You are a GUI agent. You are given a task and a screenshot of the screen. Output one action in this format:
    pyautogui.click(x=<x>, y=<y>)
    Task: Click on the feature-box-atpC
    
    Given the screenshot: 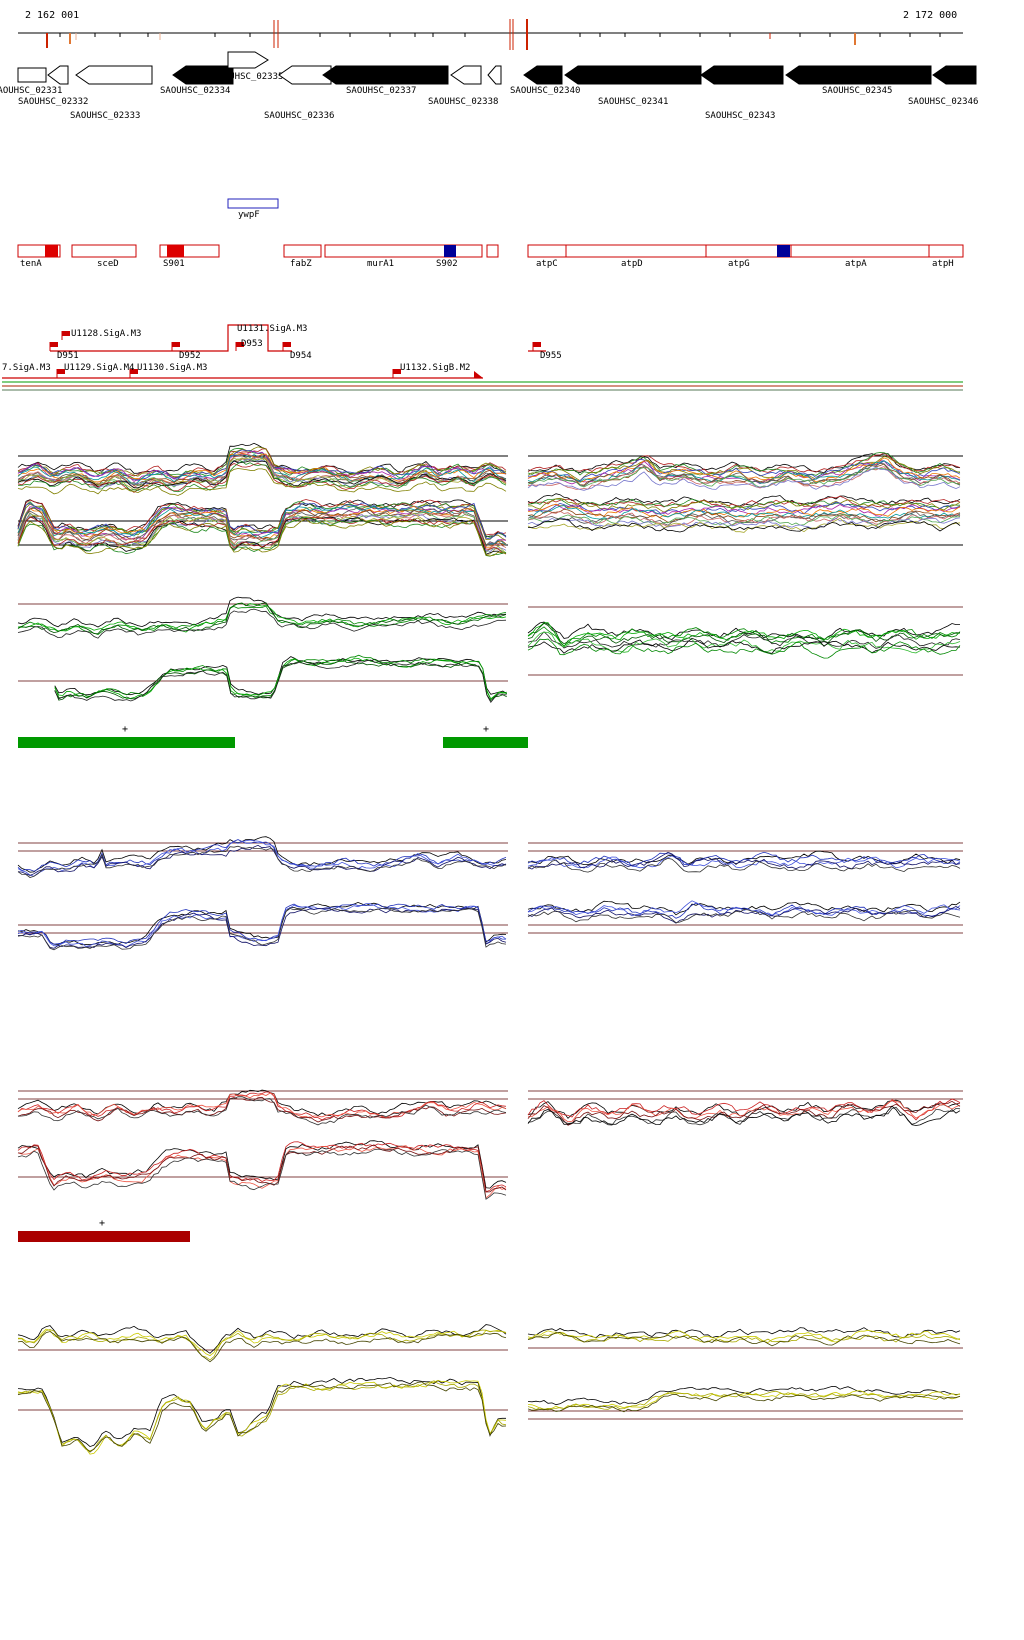 What is the action you would take?
    pyautogui.click(x=547, y=251)
    